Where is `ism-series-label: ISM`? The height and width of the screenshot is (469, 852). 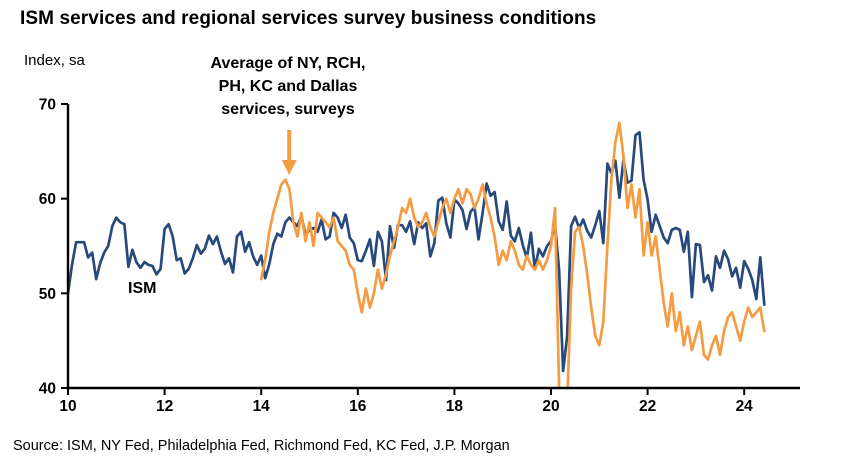
ism-series-label: ISM is located at coordinates (142, 288).